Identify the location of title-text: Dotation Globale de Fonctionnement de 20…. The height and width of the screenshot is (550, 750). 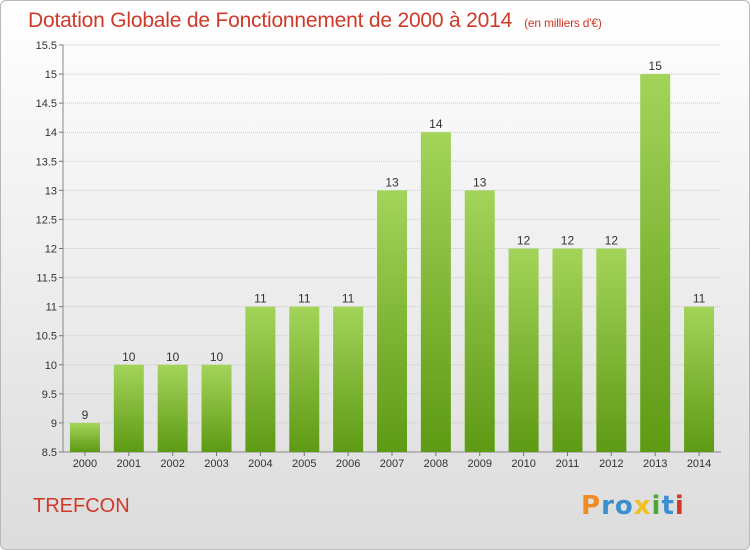
(270, 20).